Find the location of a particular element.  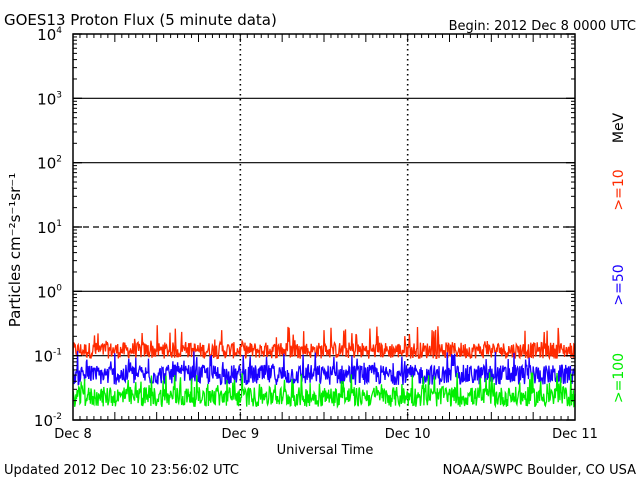

x-axis-label: Universal Time is located at coordinates (325, 450).